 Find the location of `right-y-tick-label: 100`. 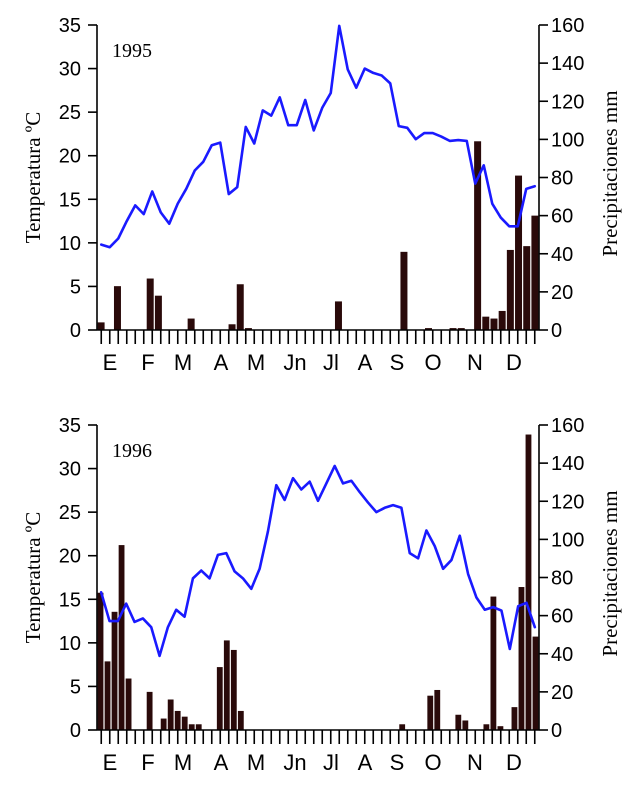

right-y-tick-label: 100 is located at coordinates (567, 140).